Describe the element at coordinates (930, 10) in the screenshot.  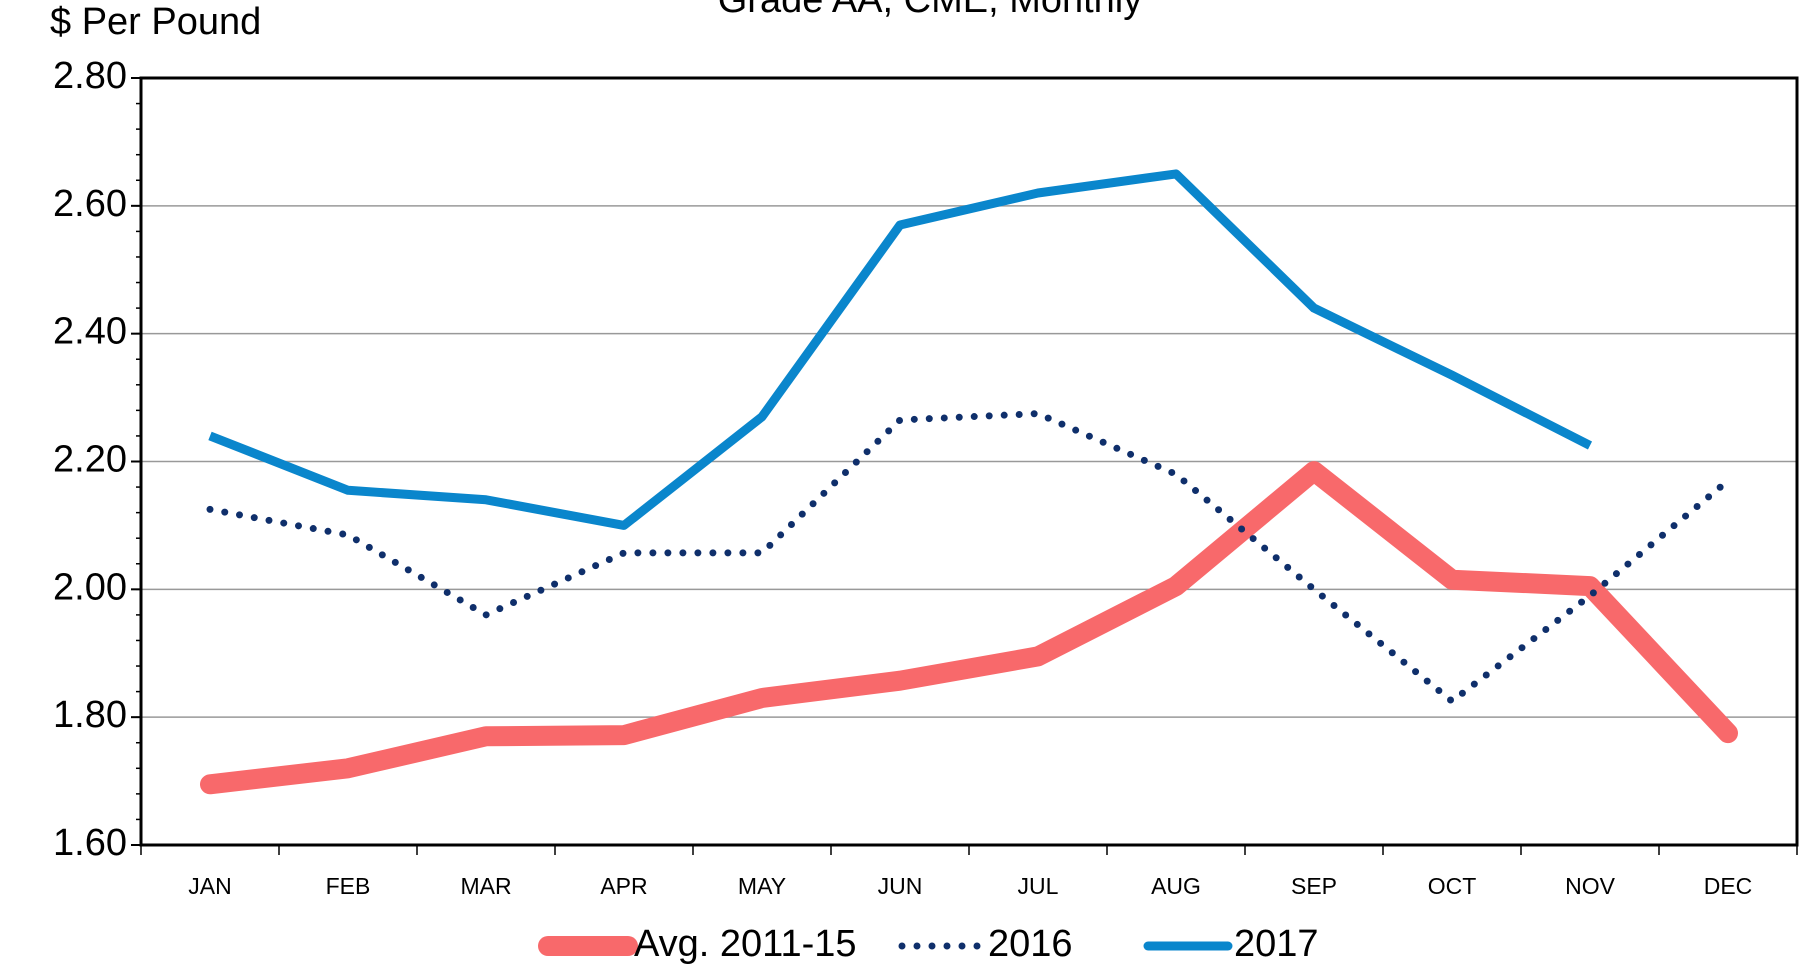
I see `chart-title: Grade AA, CME, Monthly` at that location.